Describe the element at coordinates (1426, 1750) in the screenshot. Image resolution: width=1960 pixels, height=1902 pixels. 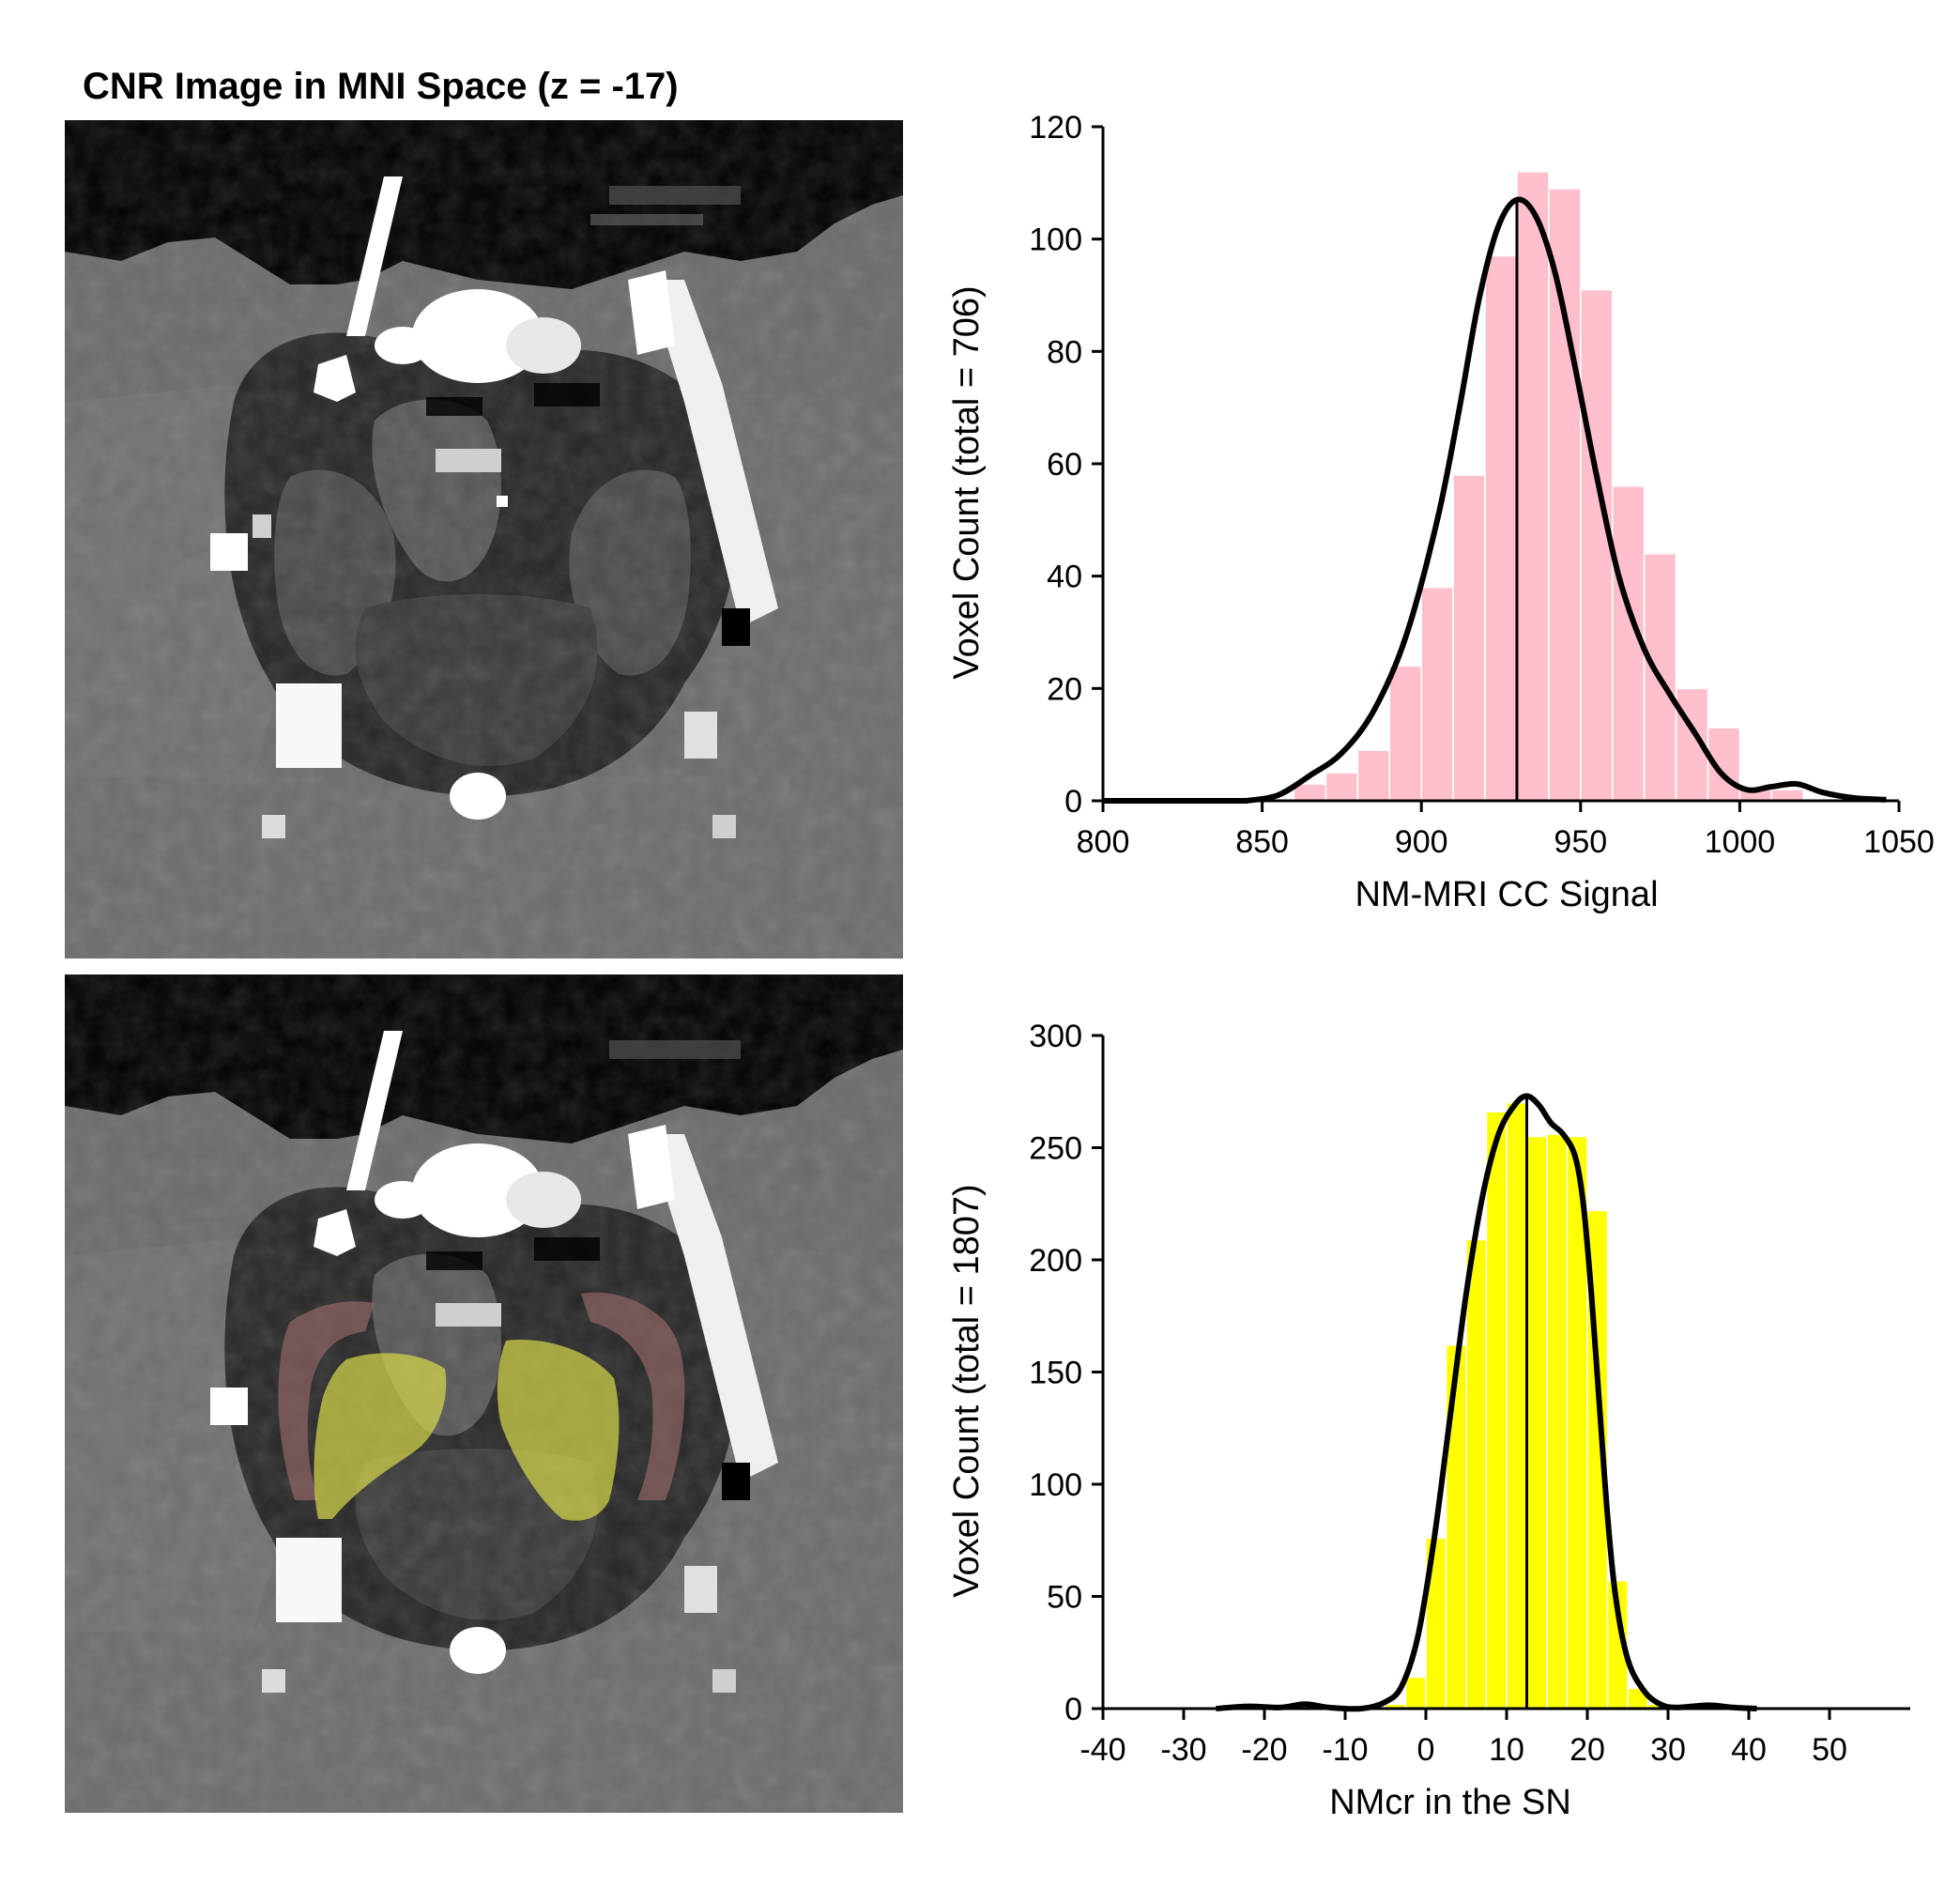
I see `x-tick-label: 0` at that location.